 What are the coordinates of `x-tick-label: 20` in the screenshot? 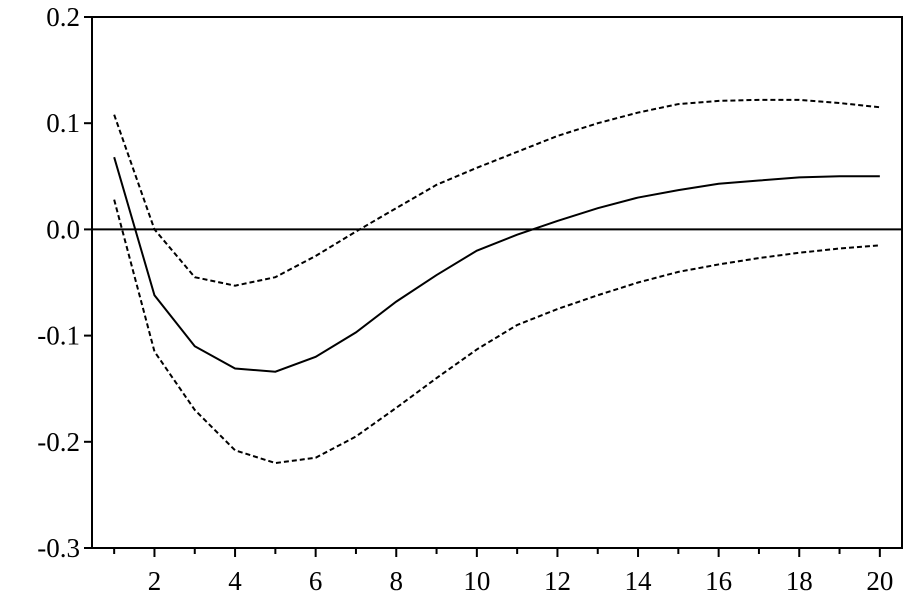 It's located at (879, 581).